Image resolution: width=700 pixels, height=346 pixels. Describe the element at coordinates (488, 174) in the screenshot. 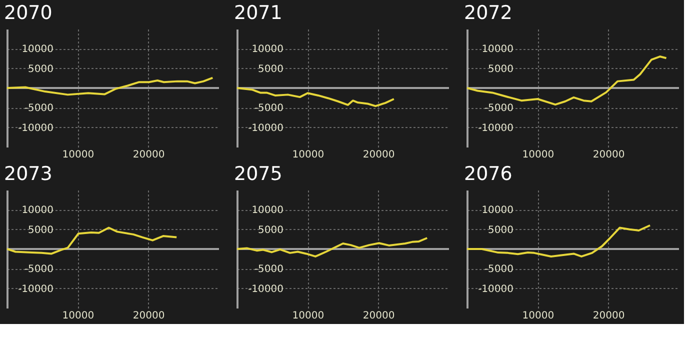

I see `chart-title: 2076` at that location.